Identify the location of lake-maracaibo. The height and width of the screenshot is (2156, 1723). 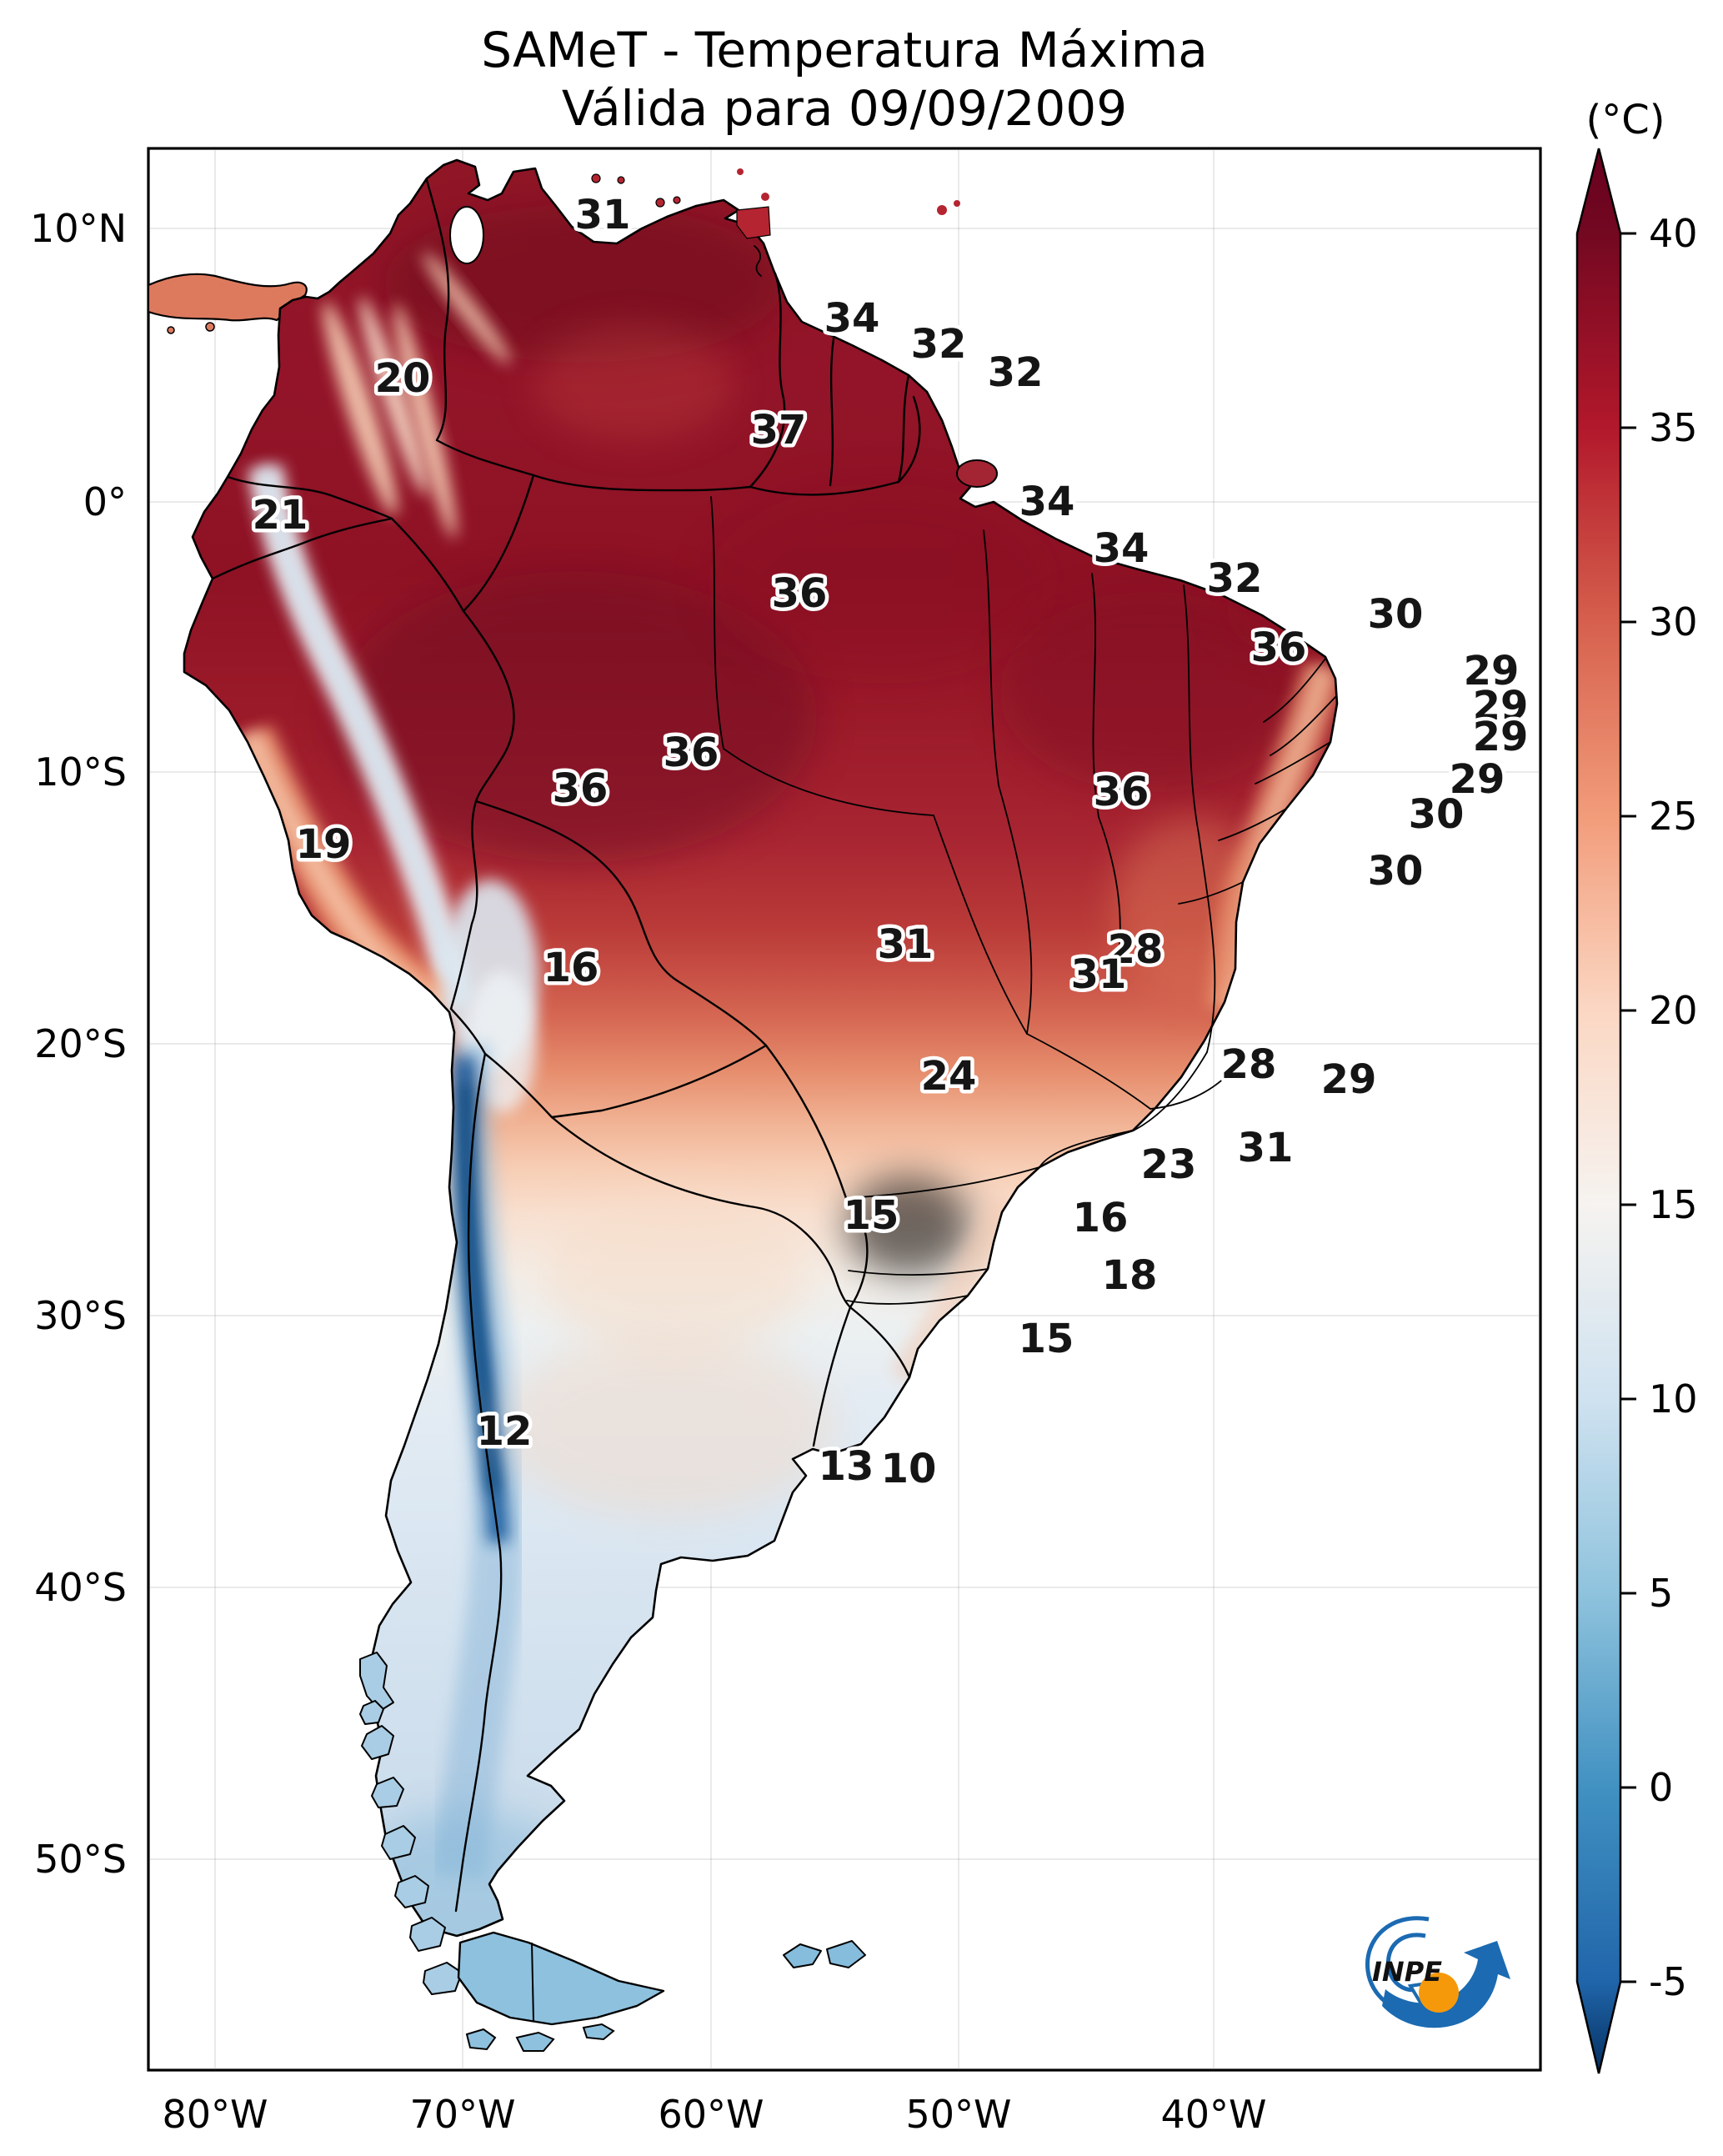
(466, 235).